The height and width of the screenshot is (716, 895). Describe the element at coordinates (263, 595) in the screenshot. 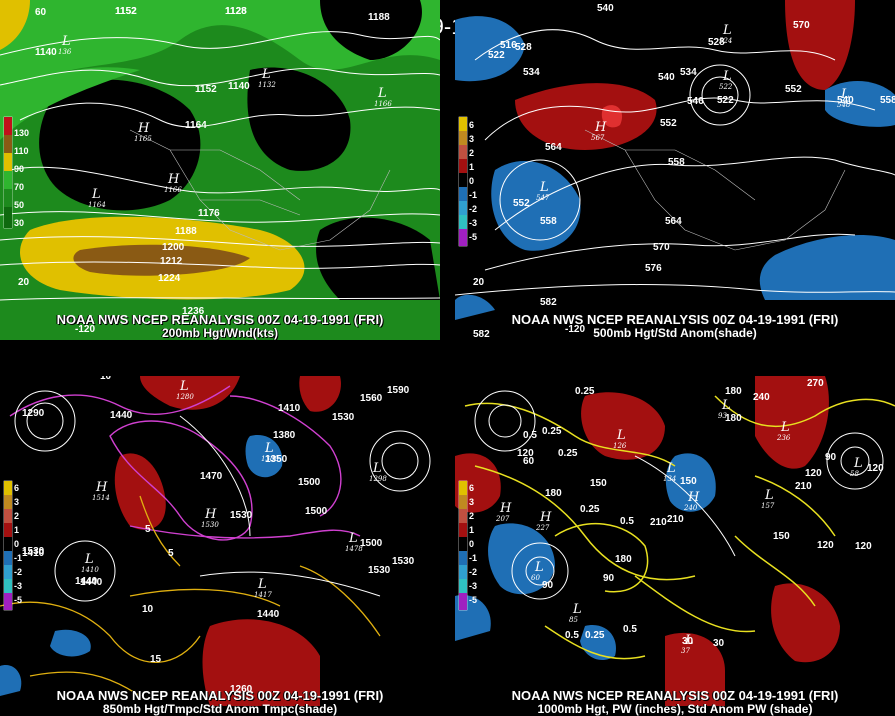

I see `svg-text: 1417` at that location.